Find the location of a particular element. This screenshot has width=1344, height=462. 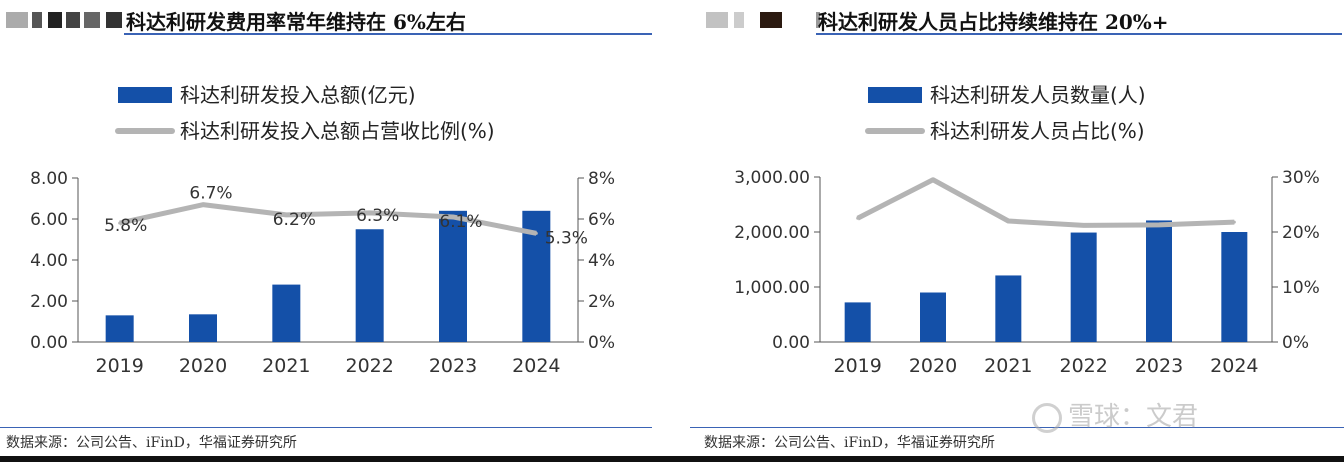

right-title-rule is located at coordinates (1079, 34).